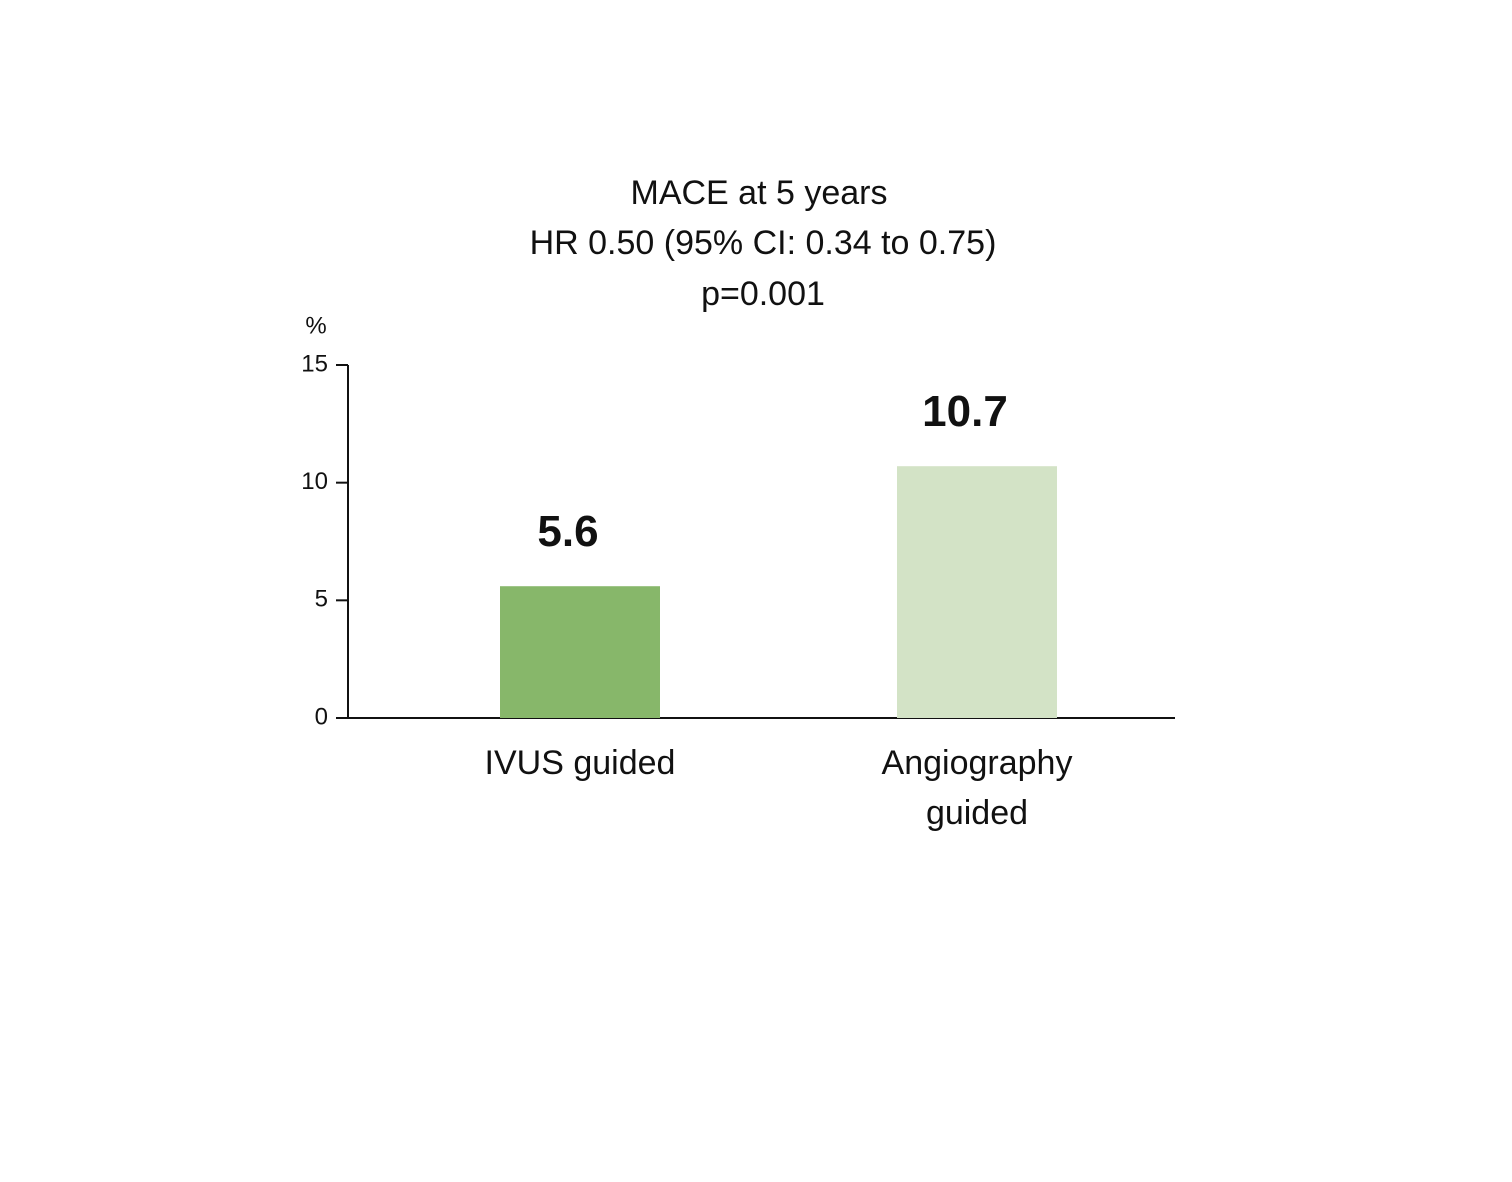 Image resolution: width=1512 pixels, height=1182 pixels. I want to click on y-axis-label: %, so click(315, 325).